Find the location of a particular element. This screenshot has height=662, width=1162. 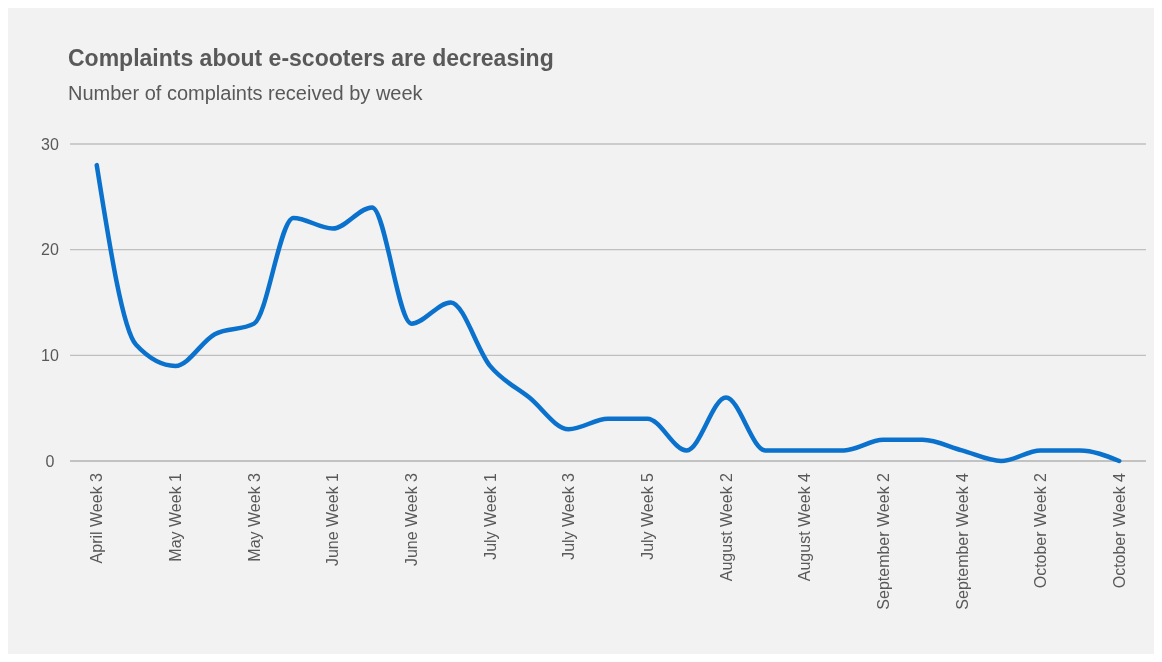

x-tick-label: May Week 1 is located at coordinates (175, 517).